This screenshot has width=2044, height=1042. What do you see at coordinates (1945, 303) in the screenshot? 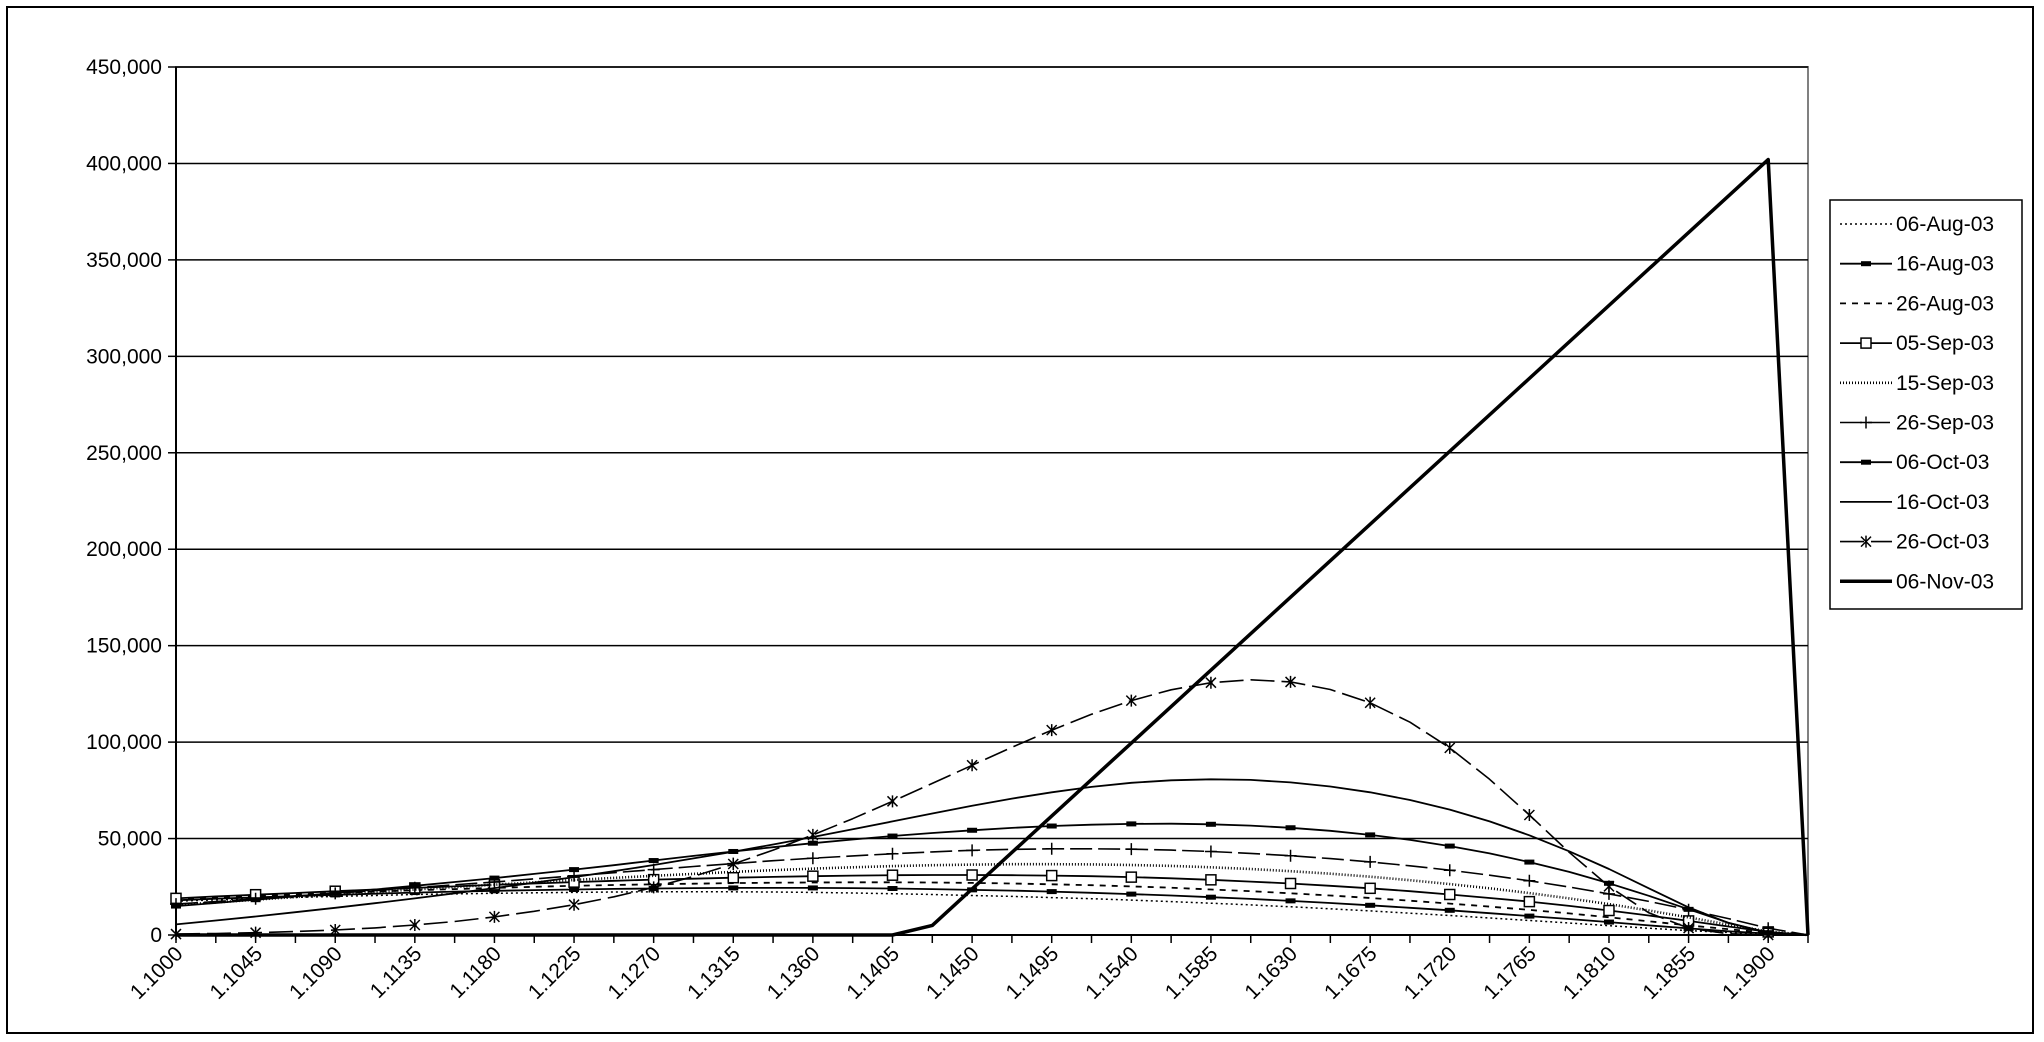
I see `legend-label: 26-Aug-03` at bounding box center [1945, 303].